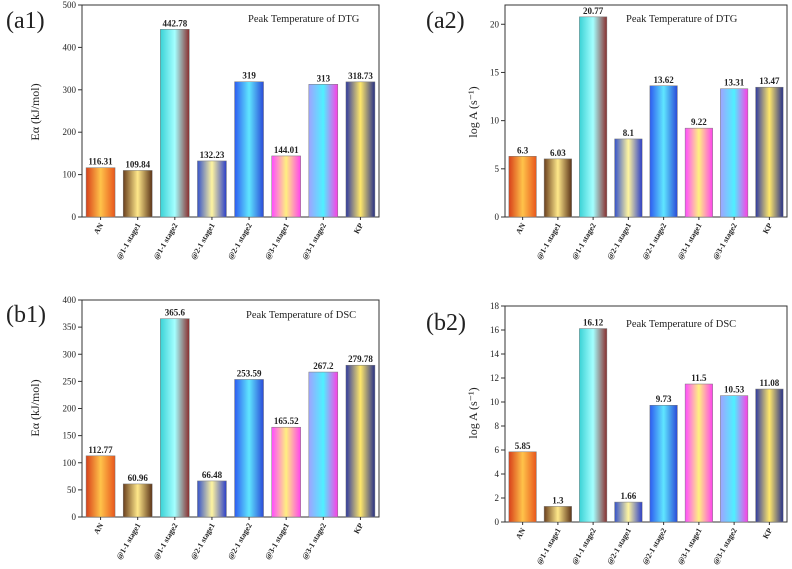 Image resolution: width=792 pixels, height=569 pixels. I want to click on bar-value-label: 10.53, so click(734, 390).